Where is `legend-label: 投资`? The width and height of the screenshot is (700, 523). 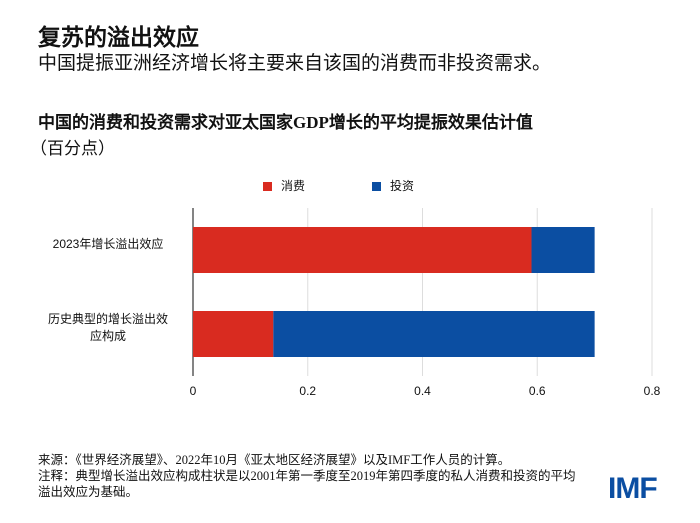 legend-label: 投资 is located at coordinates (402, 185).